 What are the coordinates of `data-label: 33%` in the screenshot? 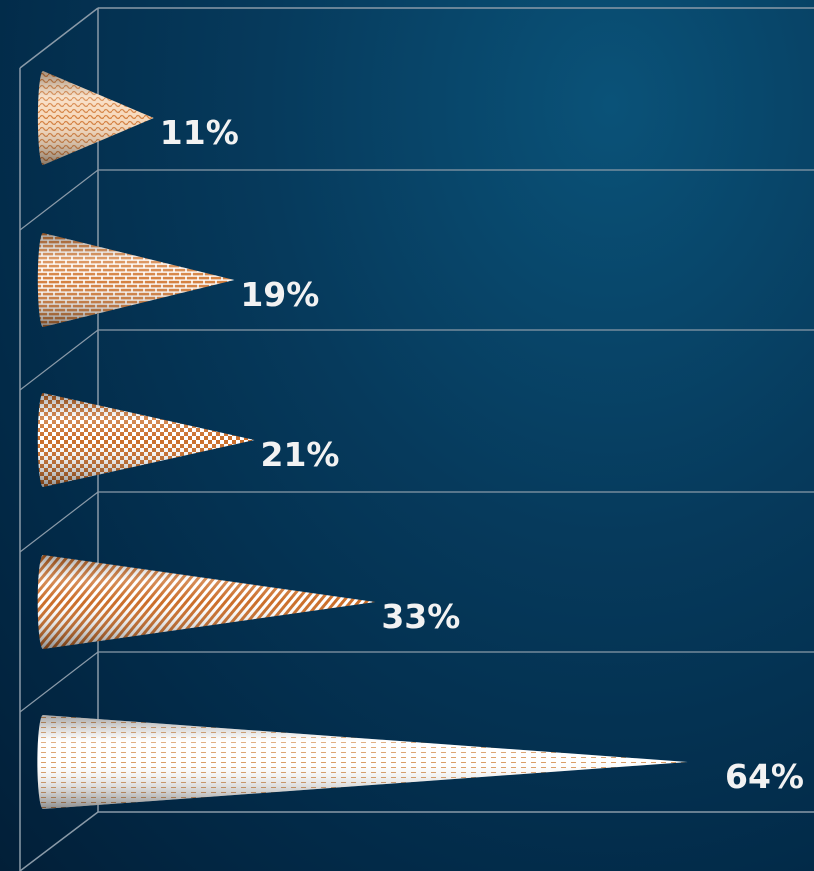 It's located at (420, 616).